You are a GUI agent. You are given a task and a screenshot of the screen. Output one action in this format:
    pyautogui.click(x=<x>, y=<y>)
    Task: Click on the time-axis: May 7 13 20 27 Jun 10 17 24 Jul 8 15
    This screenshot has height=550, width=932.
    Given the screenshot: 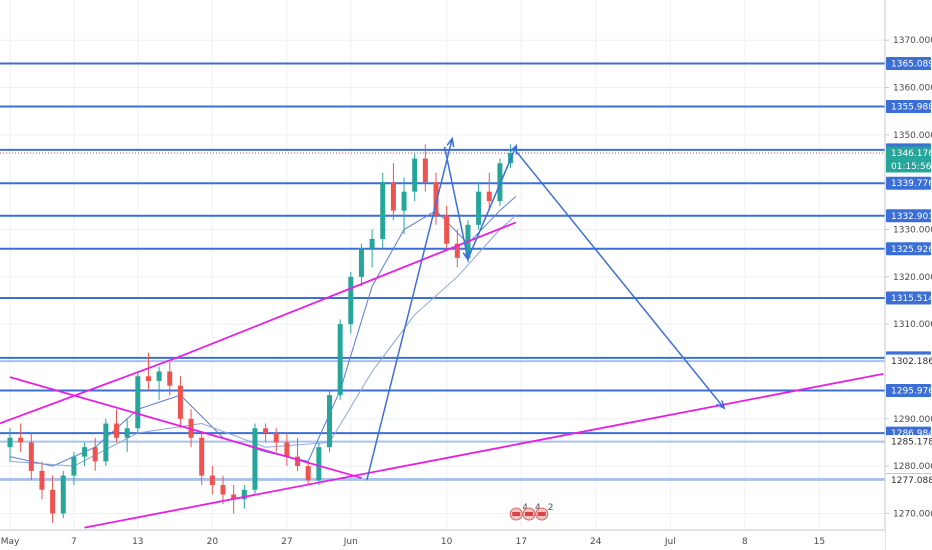 What is the action you would take?
    pyautogui.click(x=442, y=539)
    